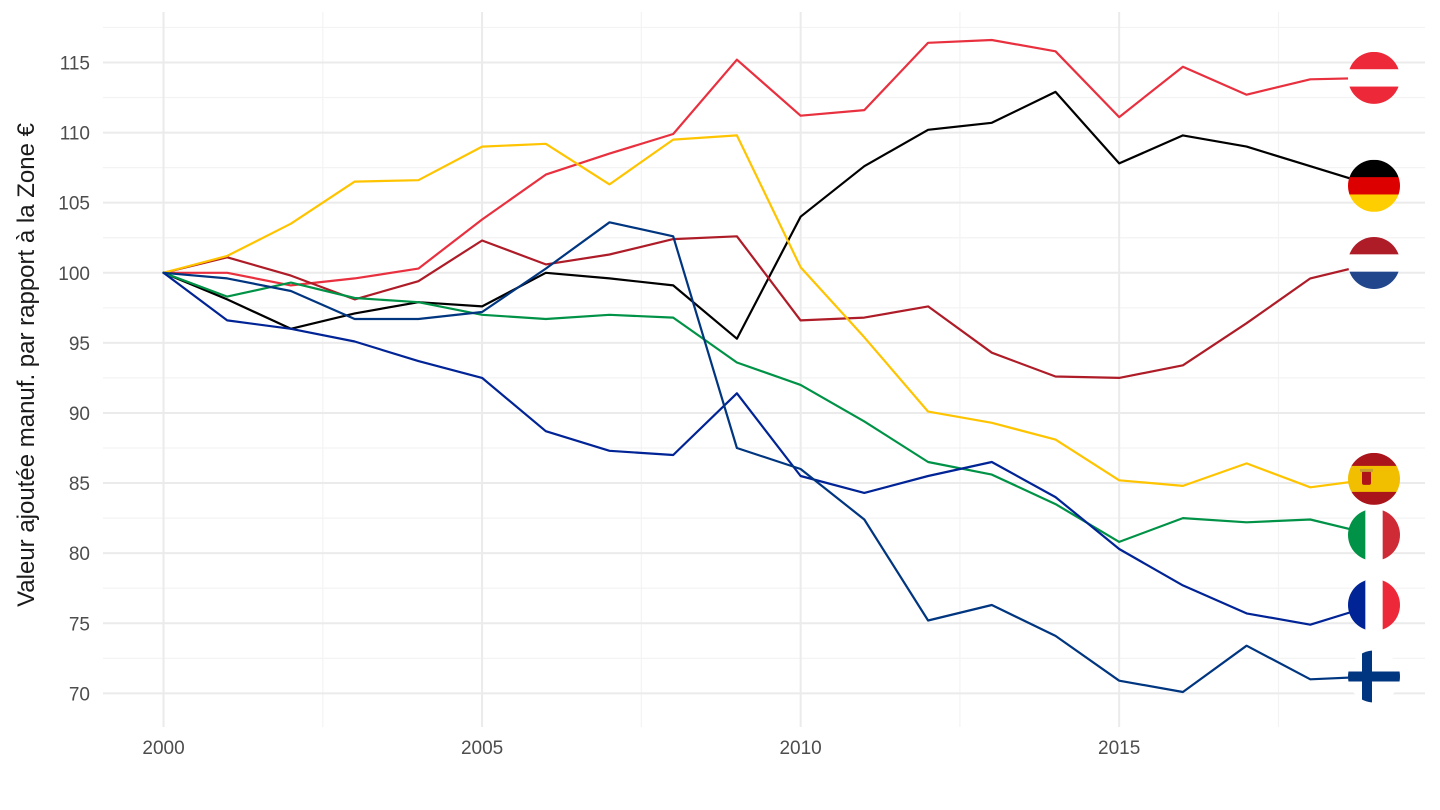  What do you see at coordinates (482, 748) in the screenshot?
I see `x-tick-label: 2005` at bounding box center [482, 748].